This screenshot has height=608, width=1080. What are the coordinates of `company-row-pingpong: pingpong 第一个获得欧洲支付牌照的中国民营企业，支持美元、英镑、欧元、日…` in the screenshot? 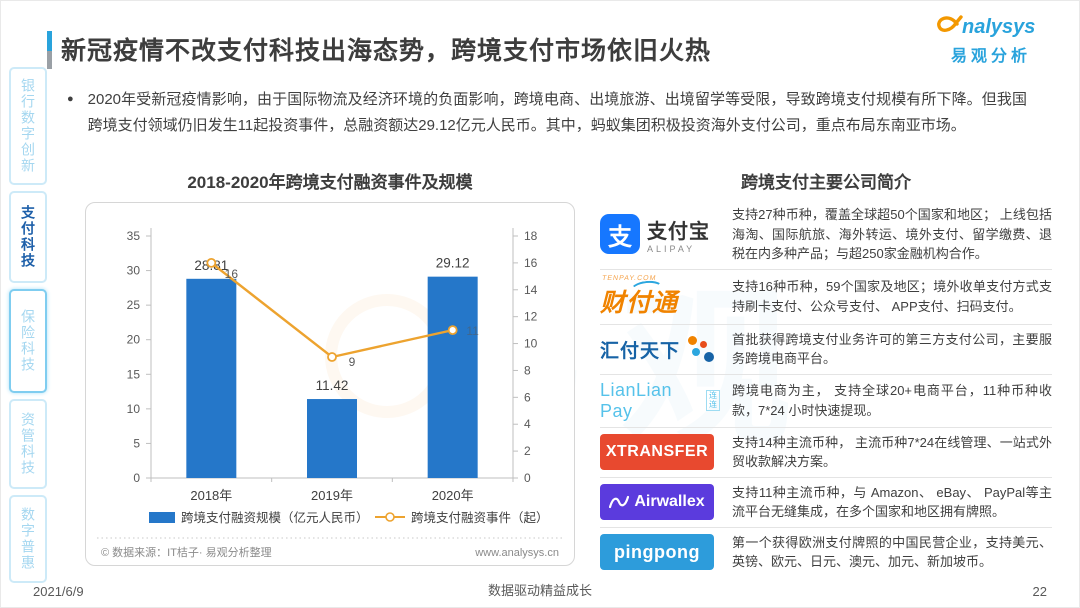 It's located at (826, 552).